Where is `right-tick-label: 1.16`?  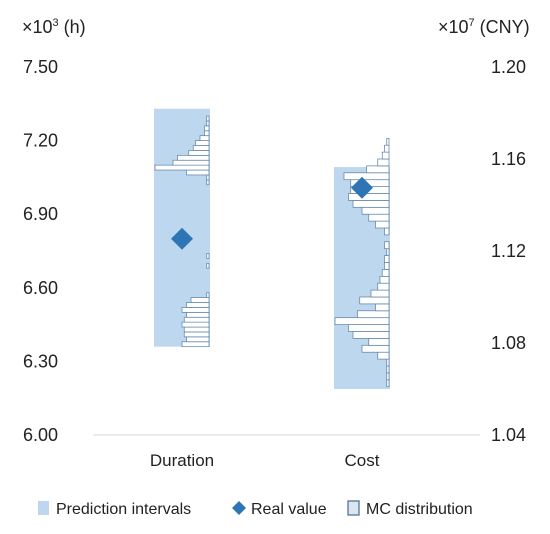
right-tick-label: 1.16 is located at coordinates (508, 159).